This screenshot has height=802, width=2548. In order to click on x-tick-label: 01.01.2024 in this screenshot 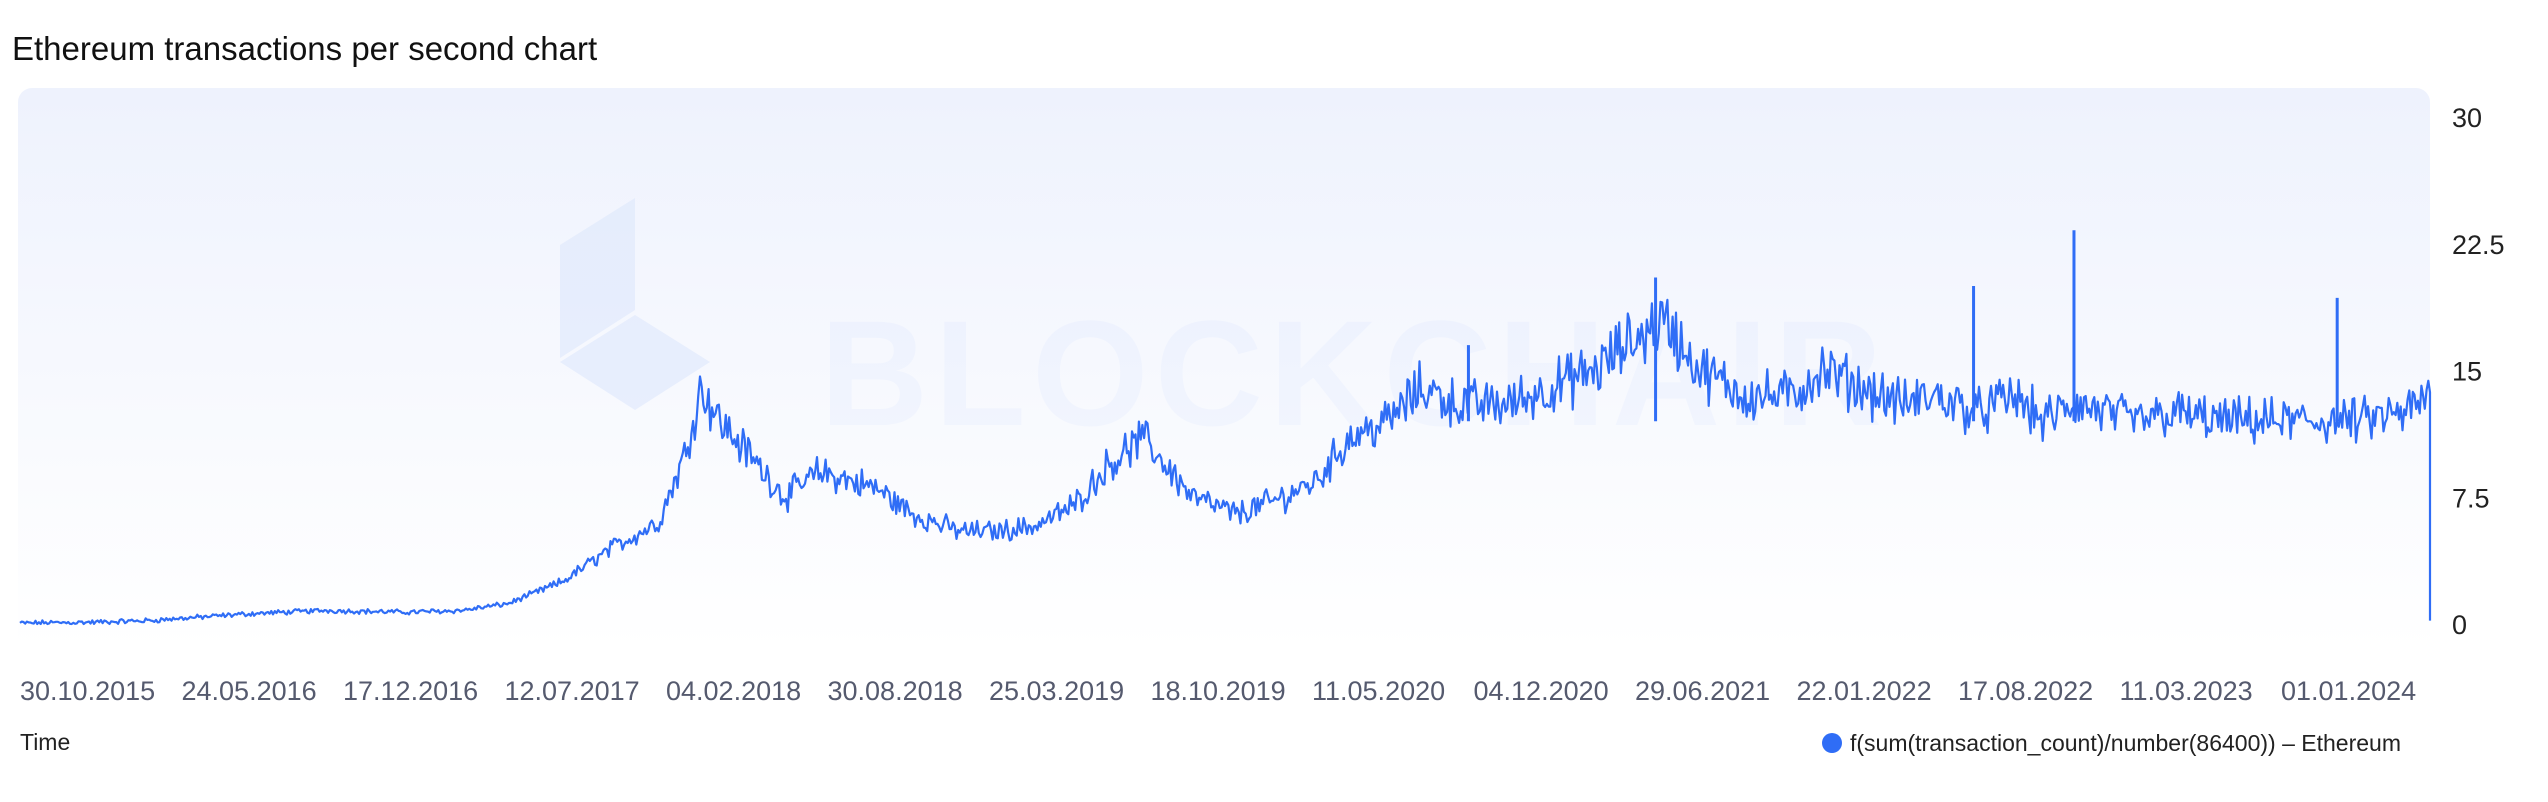, I will do `click(2348, 691)`.